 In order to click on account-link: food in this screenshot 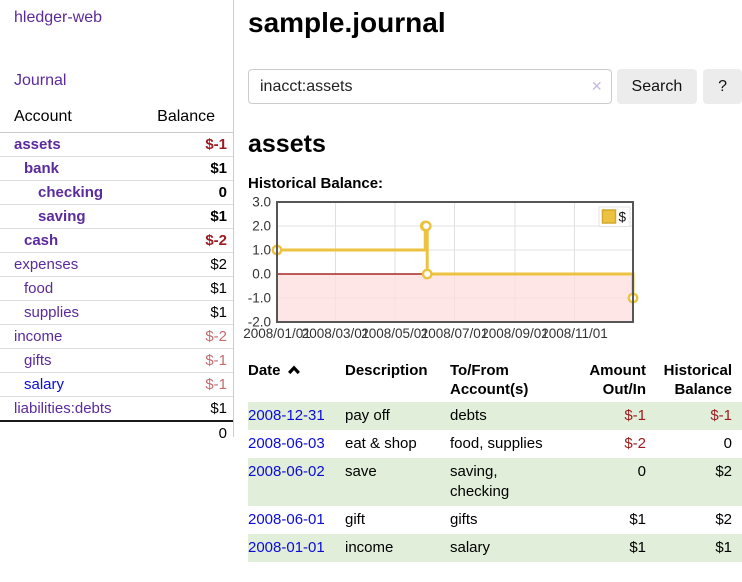, I will do `click(39, 288)`.